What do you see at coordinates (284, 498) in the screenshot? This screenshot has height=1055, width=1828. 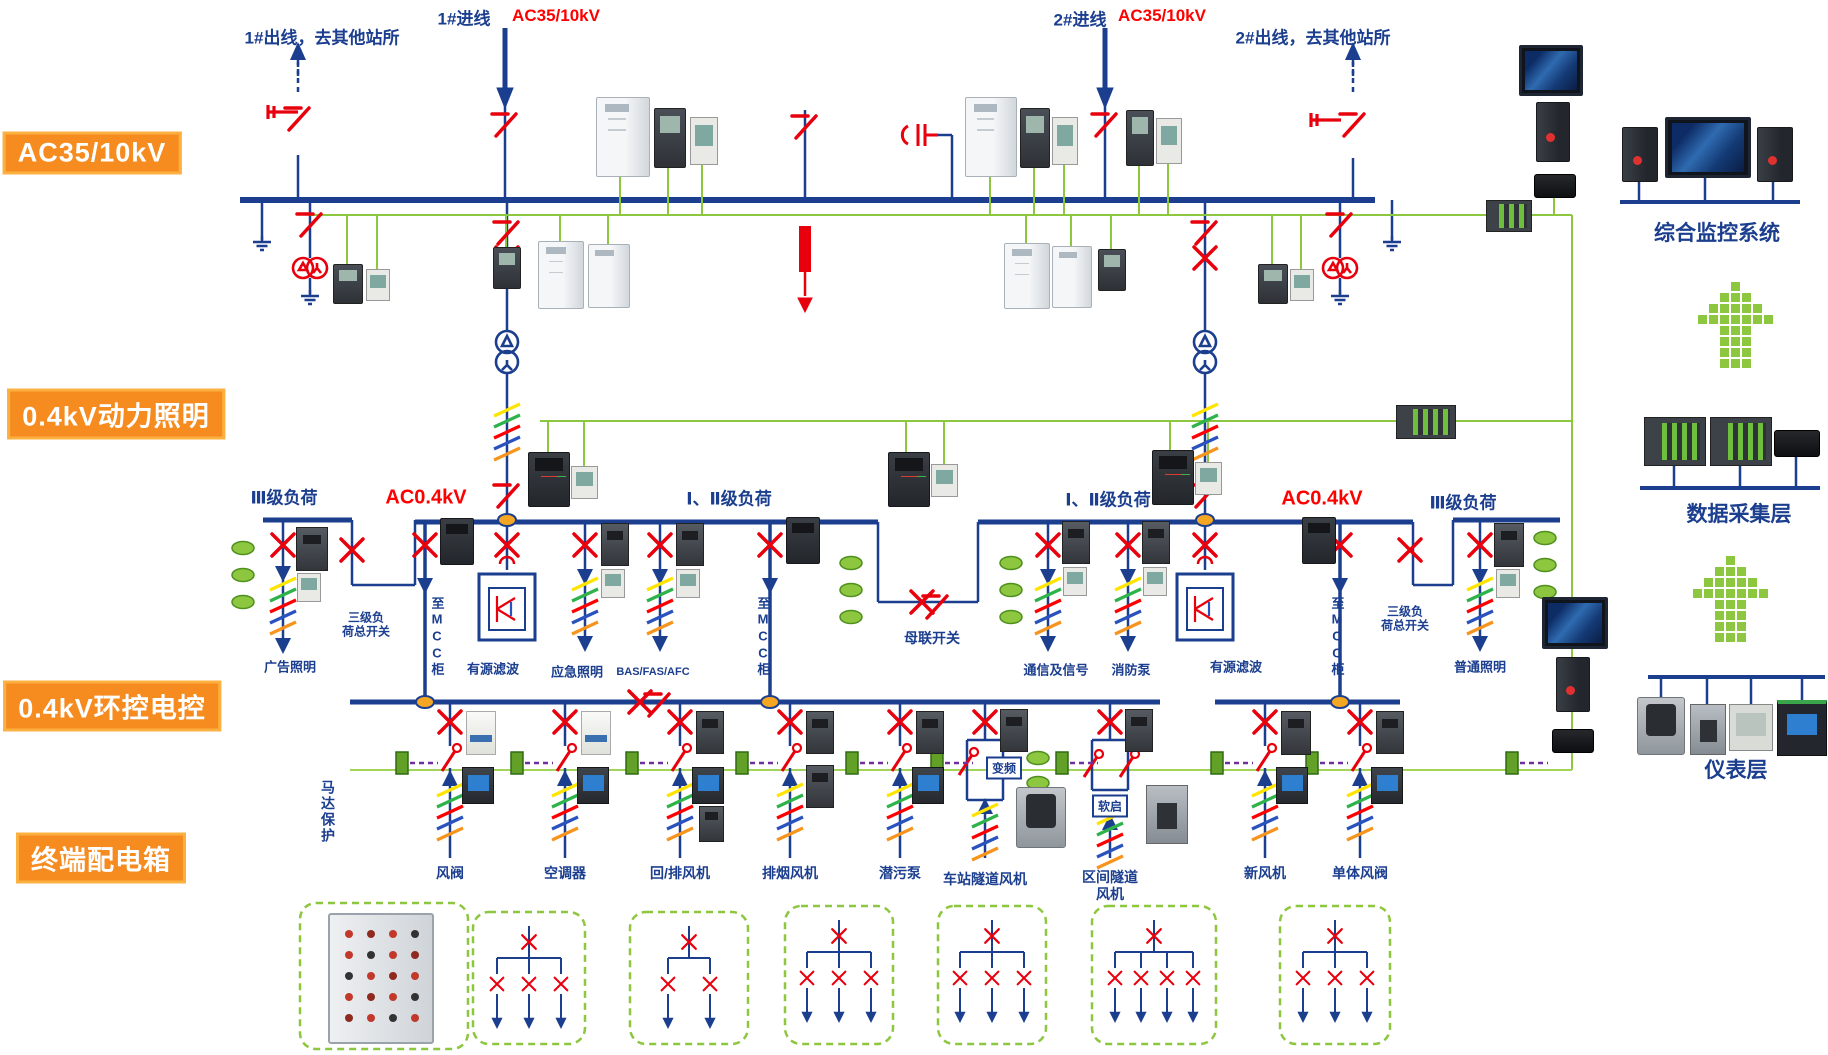 I see `label-load3-left: Ⅲ级负荷` at bounding box center [284, 498].